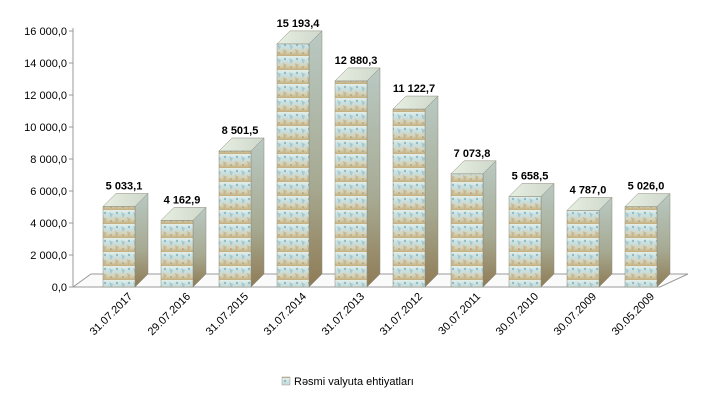 This screenshot has width=710, height=400. Describe the element at coordinates (401, 314) in the screenshot. I see `x-tick-label: 31.07.2012` at that location.